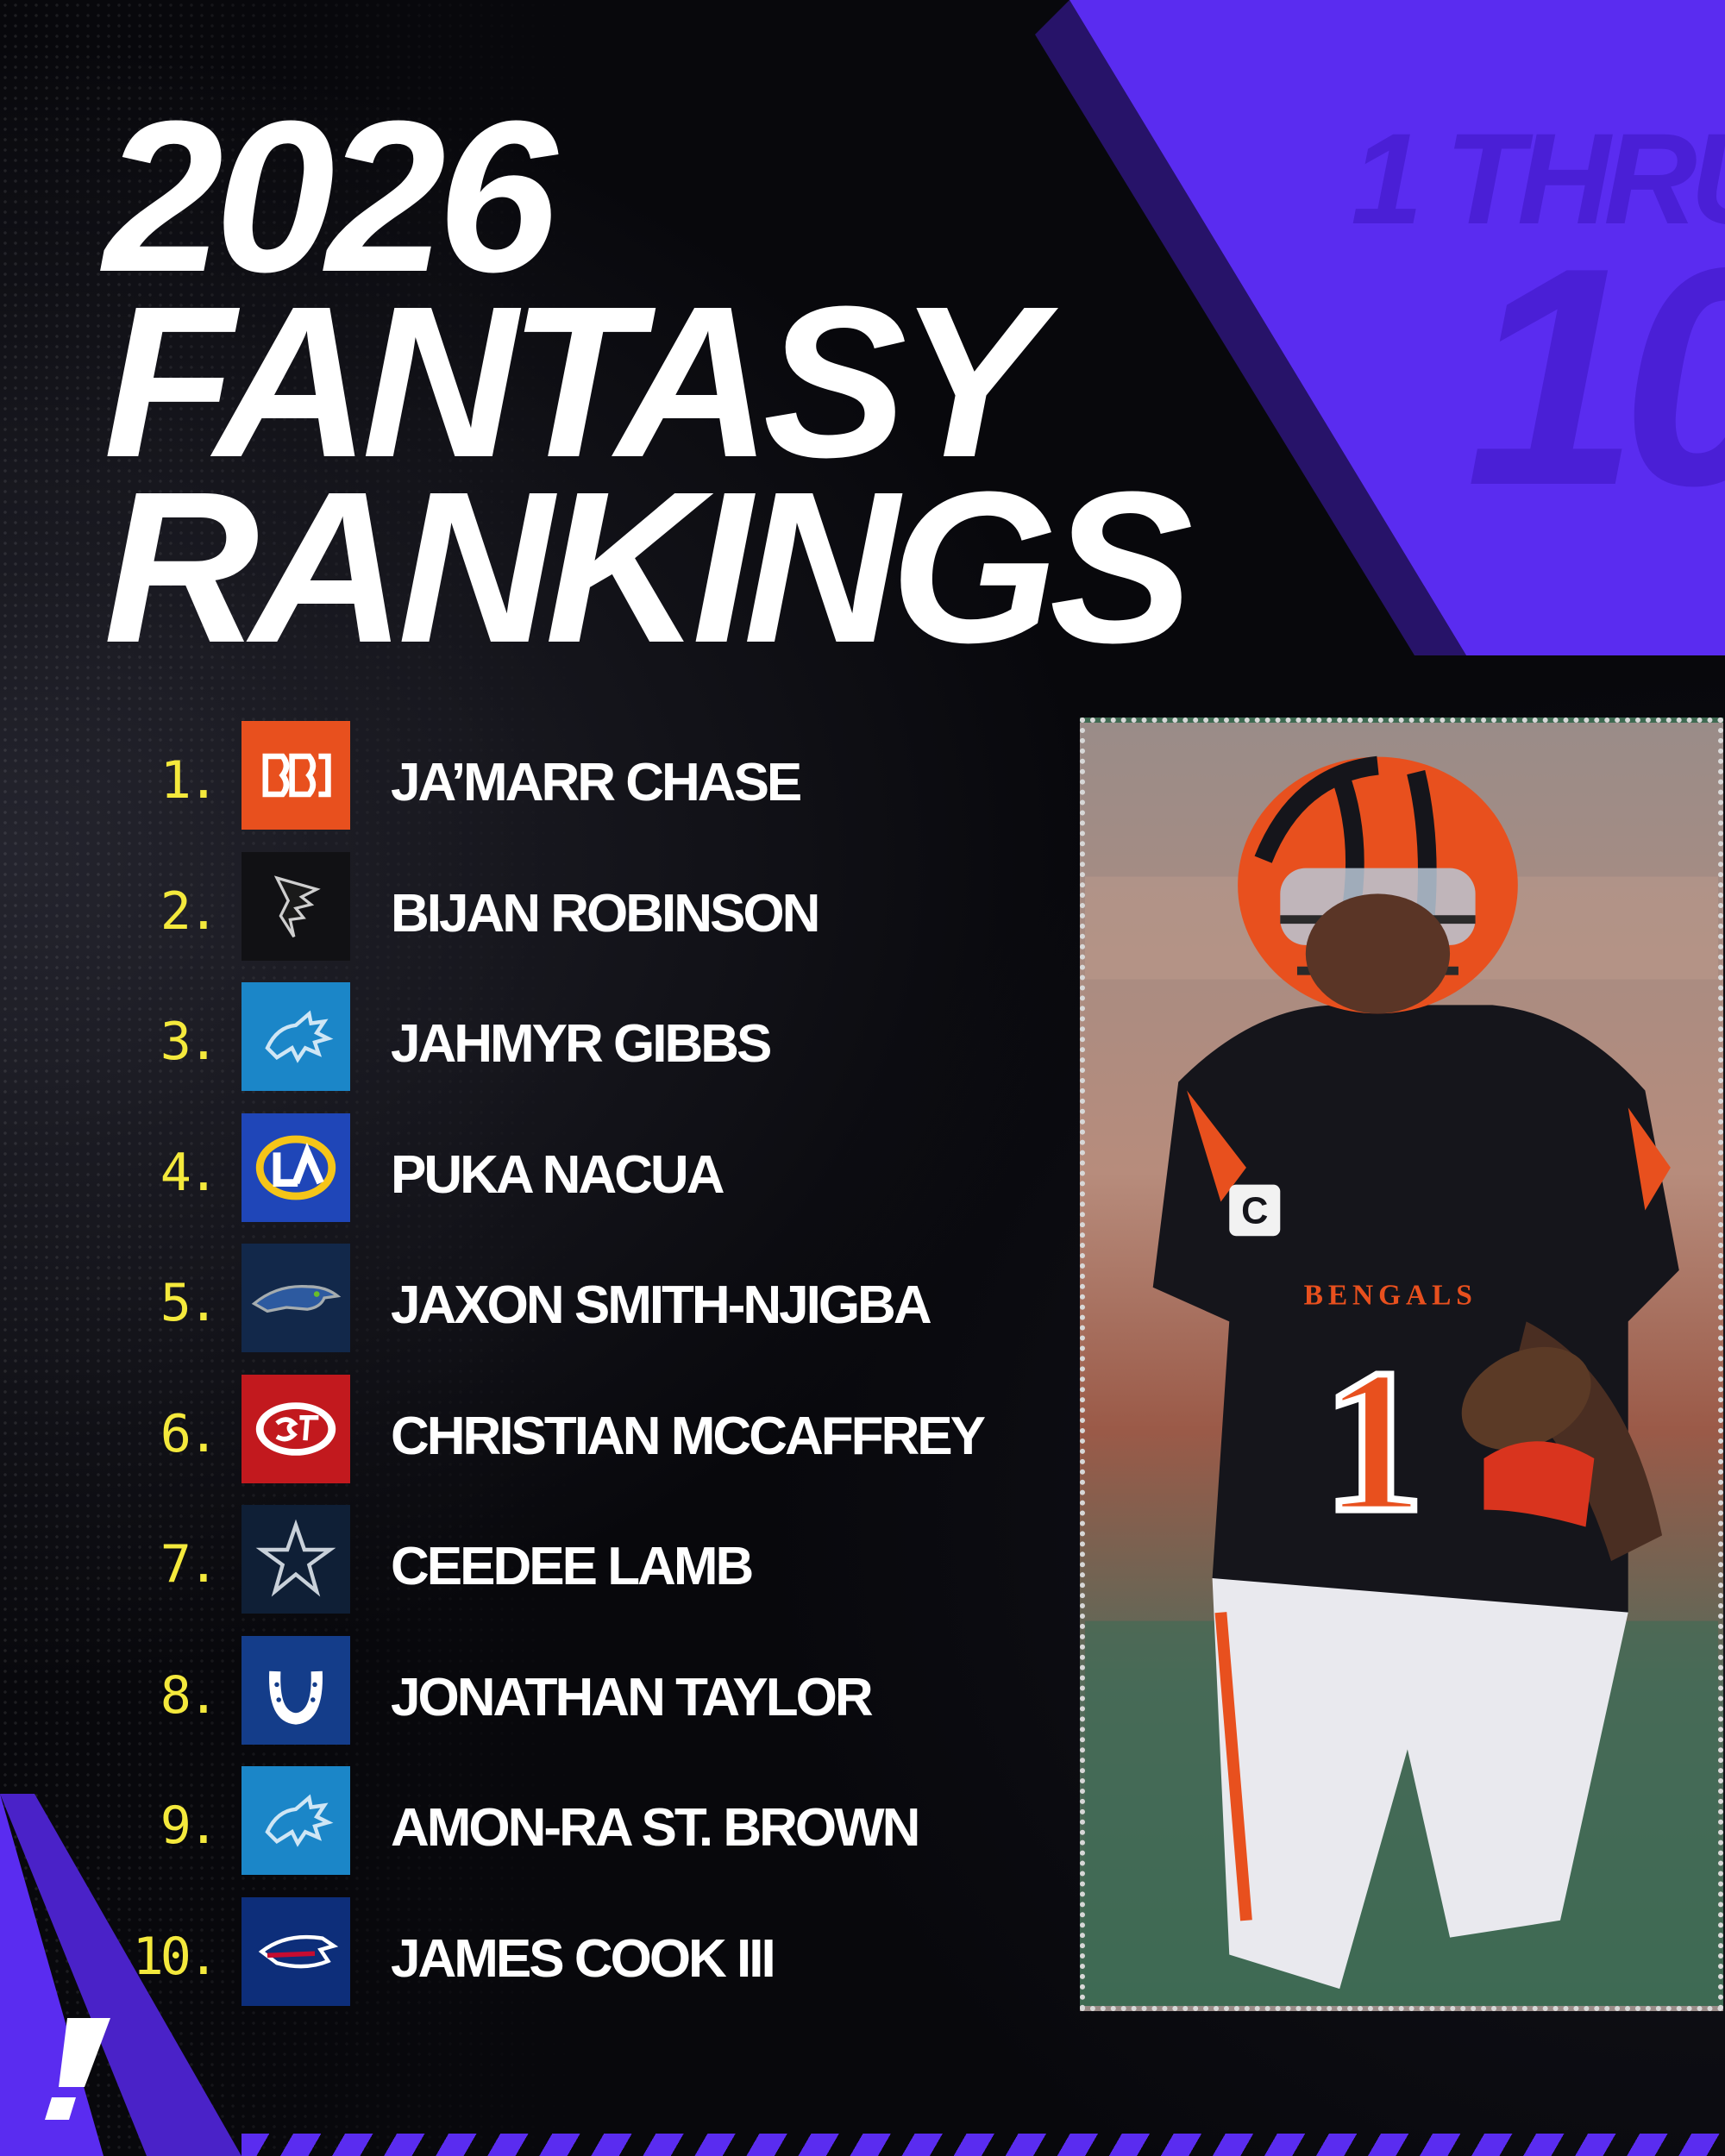 Image resolution: width=1725 pixels, height=2156 pixels. Describe the element at coordinates (190, 1172) in the screenshot. I see `rank-number: 4.` at that location.